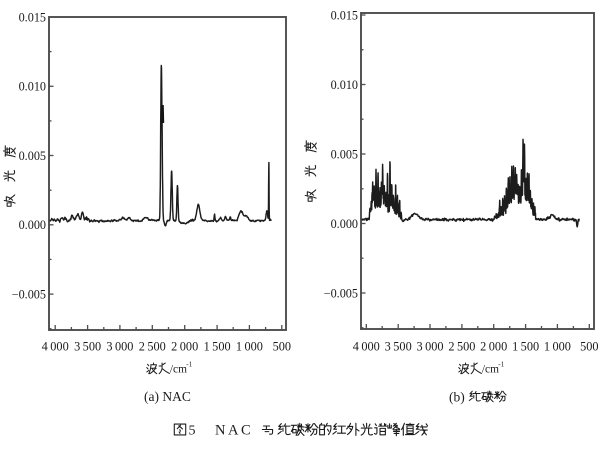  I want to click on svg-text: NAC, so click(234, 431).